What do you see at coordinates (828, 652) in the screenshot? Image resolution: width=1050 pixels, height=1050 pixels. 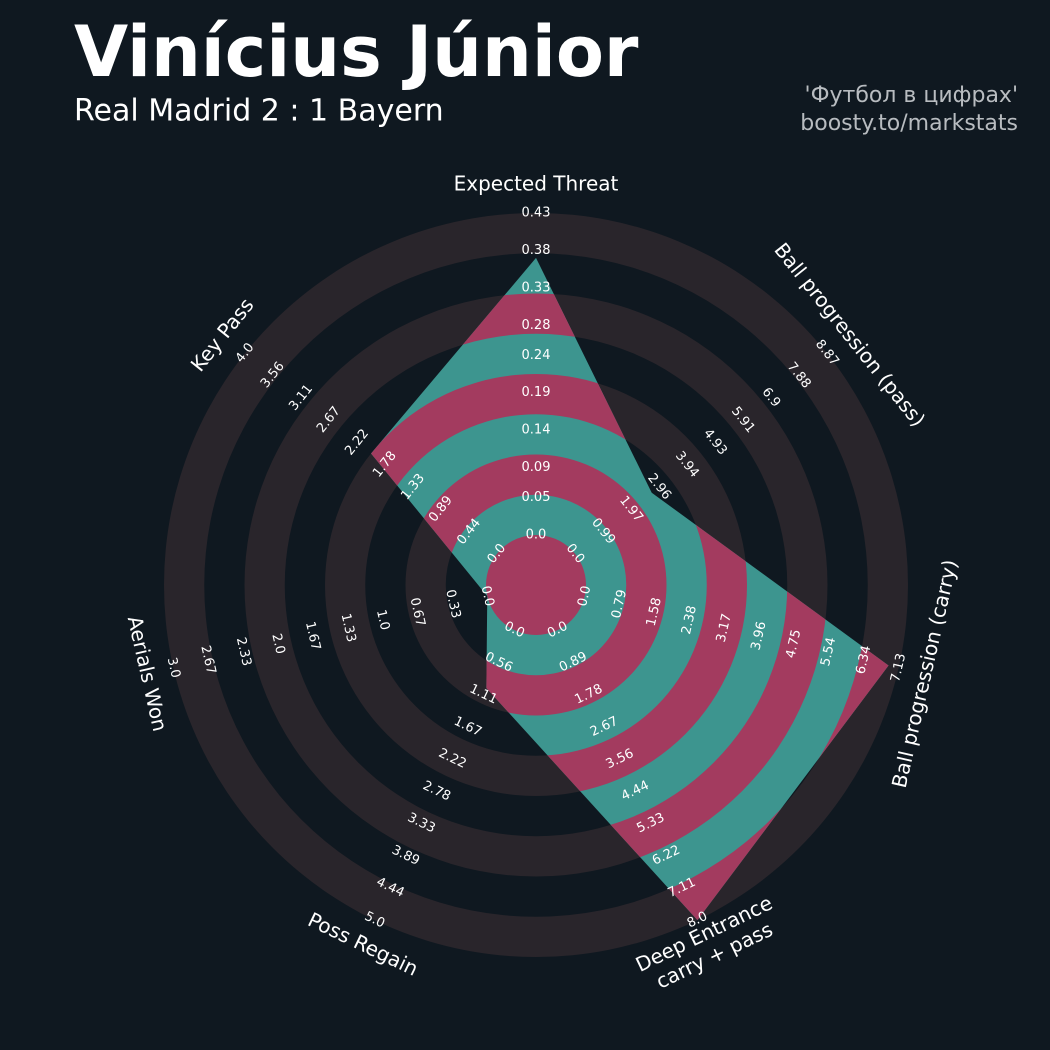 I see `tick-label: 5.54` at bounding box center [828, 652].